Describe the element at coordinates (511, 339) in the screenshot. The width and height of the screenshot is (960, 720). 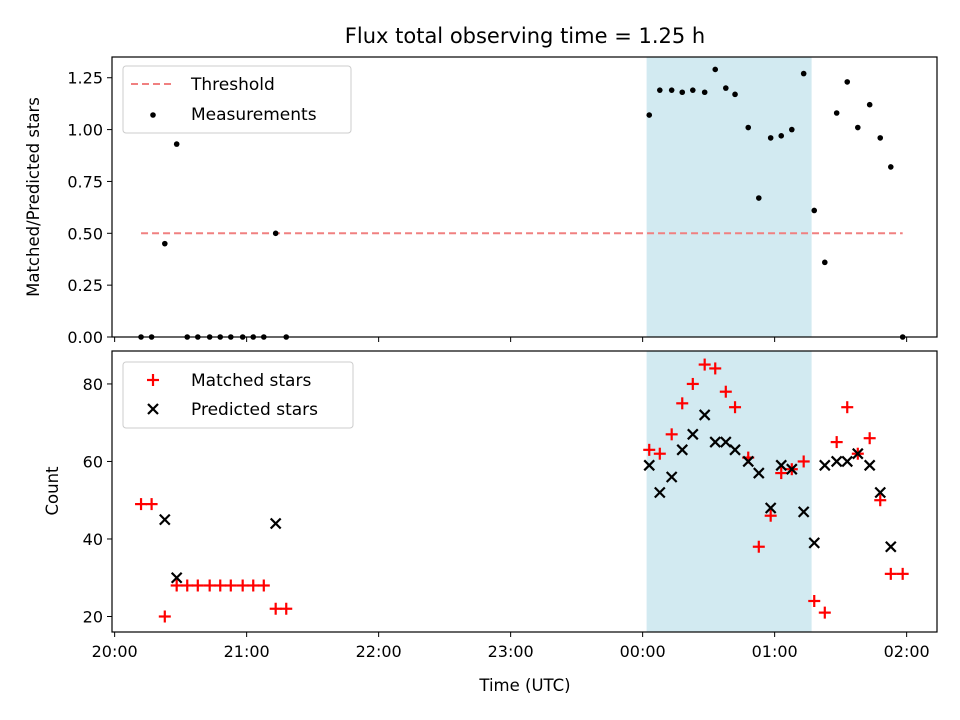
I see `top-x-ticks` at that location.